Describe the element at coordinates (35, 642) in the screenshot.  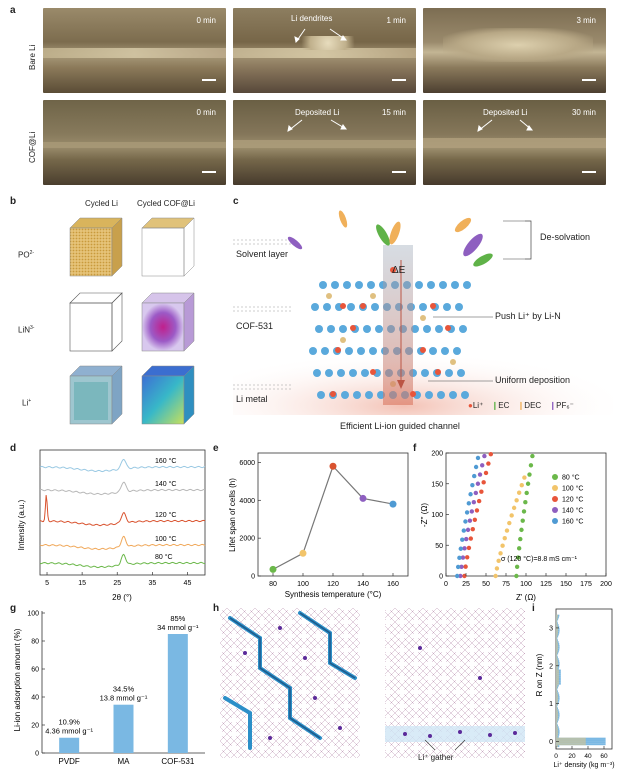
I see `y-tick-label: 80` at that location.